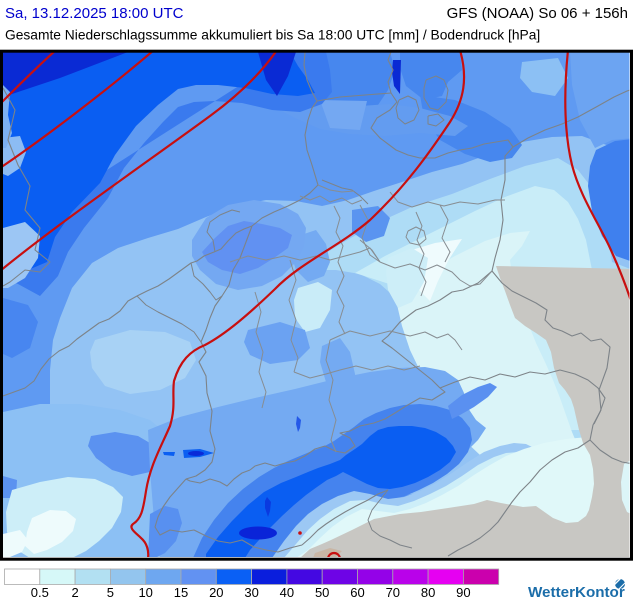 The image size is (633, 600). What do you see at coordinates (576, 592) in the screenshot?
I see `svg-text: WetterKontor` at bounding box center [576, 592].